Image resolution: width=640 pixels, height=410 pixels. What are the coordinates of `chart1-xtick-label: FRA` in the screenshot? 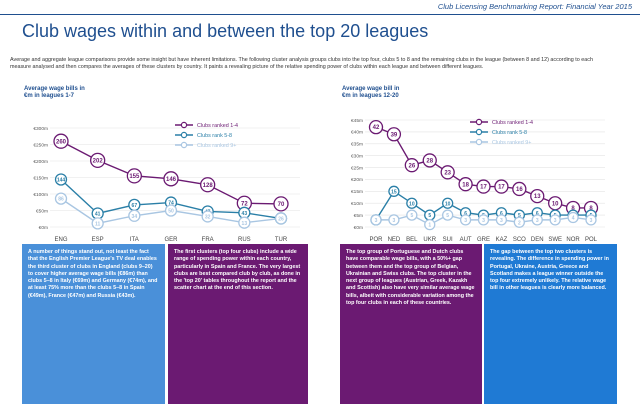 It's located at (208, 240).